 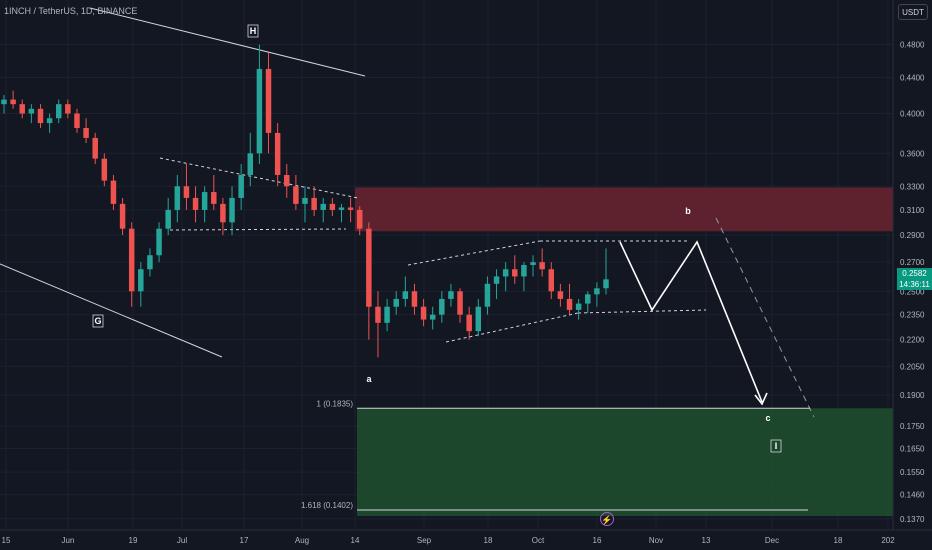 I want to click on wave-label: c, so click(x=767, y=418).